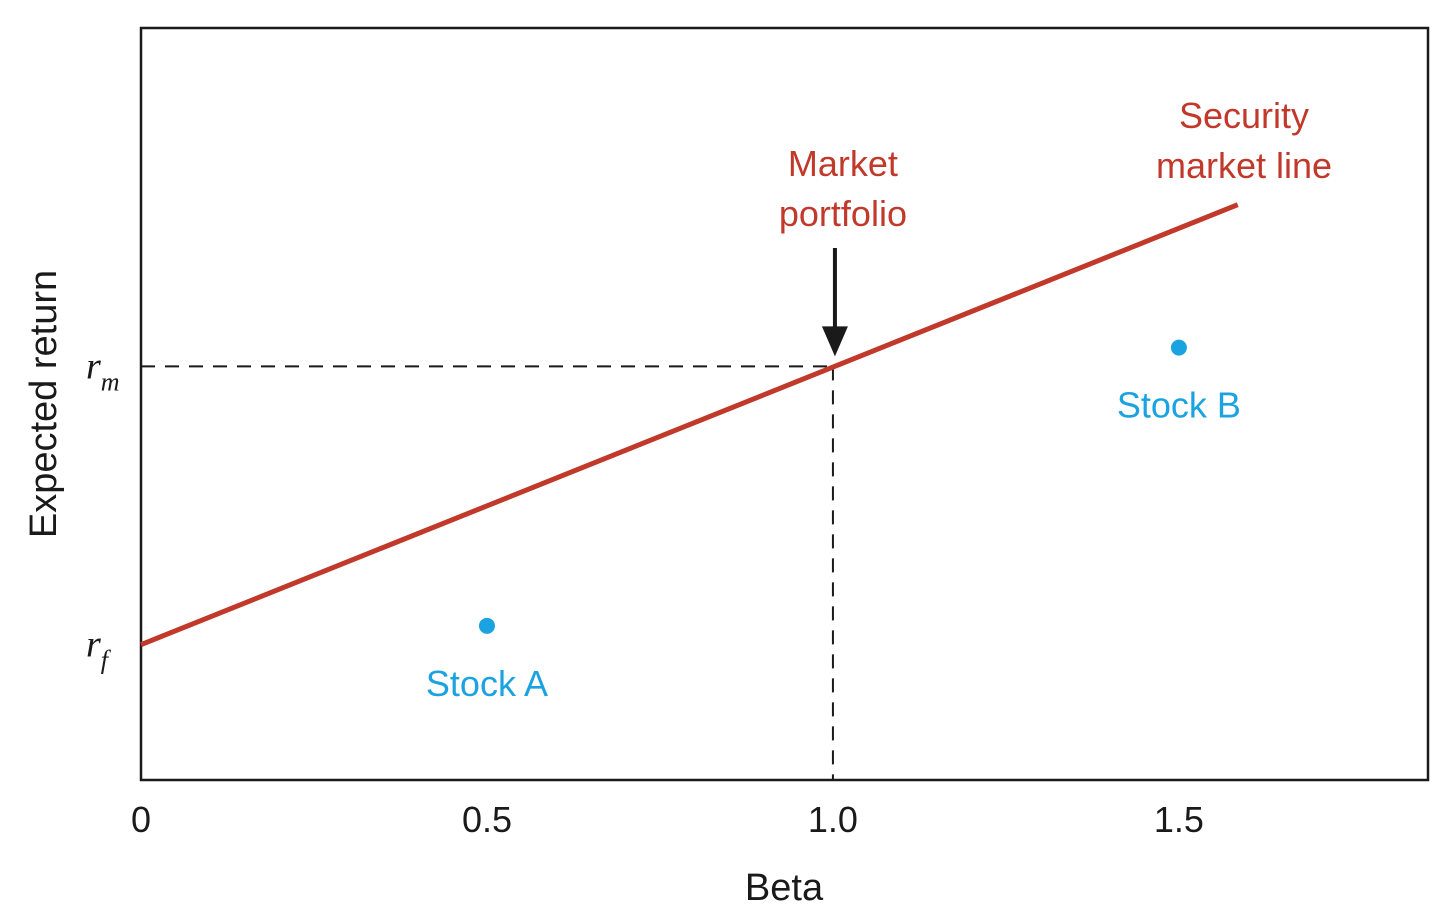 The height and width of the screenshot is (915, 1437). What do you see at coordinates (843, 213) in the screenshot?
I see `market-portfolio-label: portfolio` at bounding box center [843, 213].